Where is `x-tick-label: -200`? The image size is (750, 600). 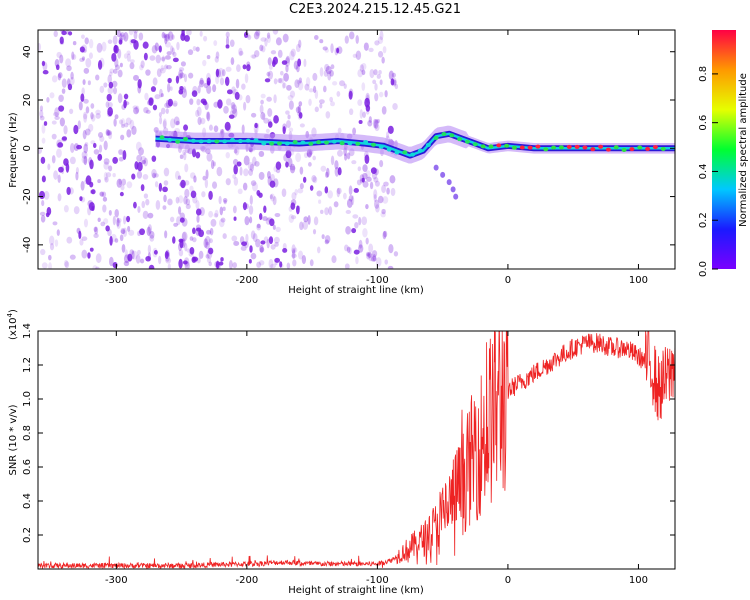 x-tick-label: -200 is located at coordinates (247, 580).